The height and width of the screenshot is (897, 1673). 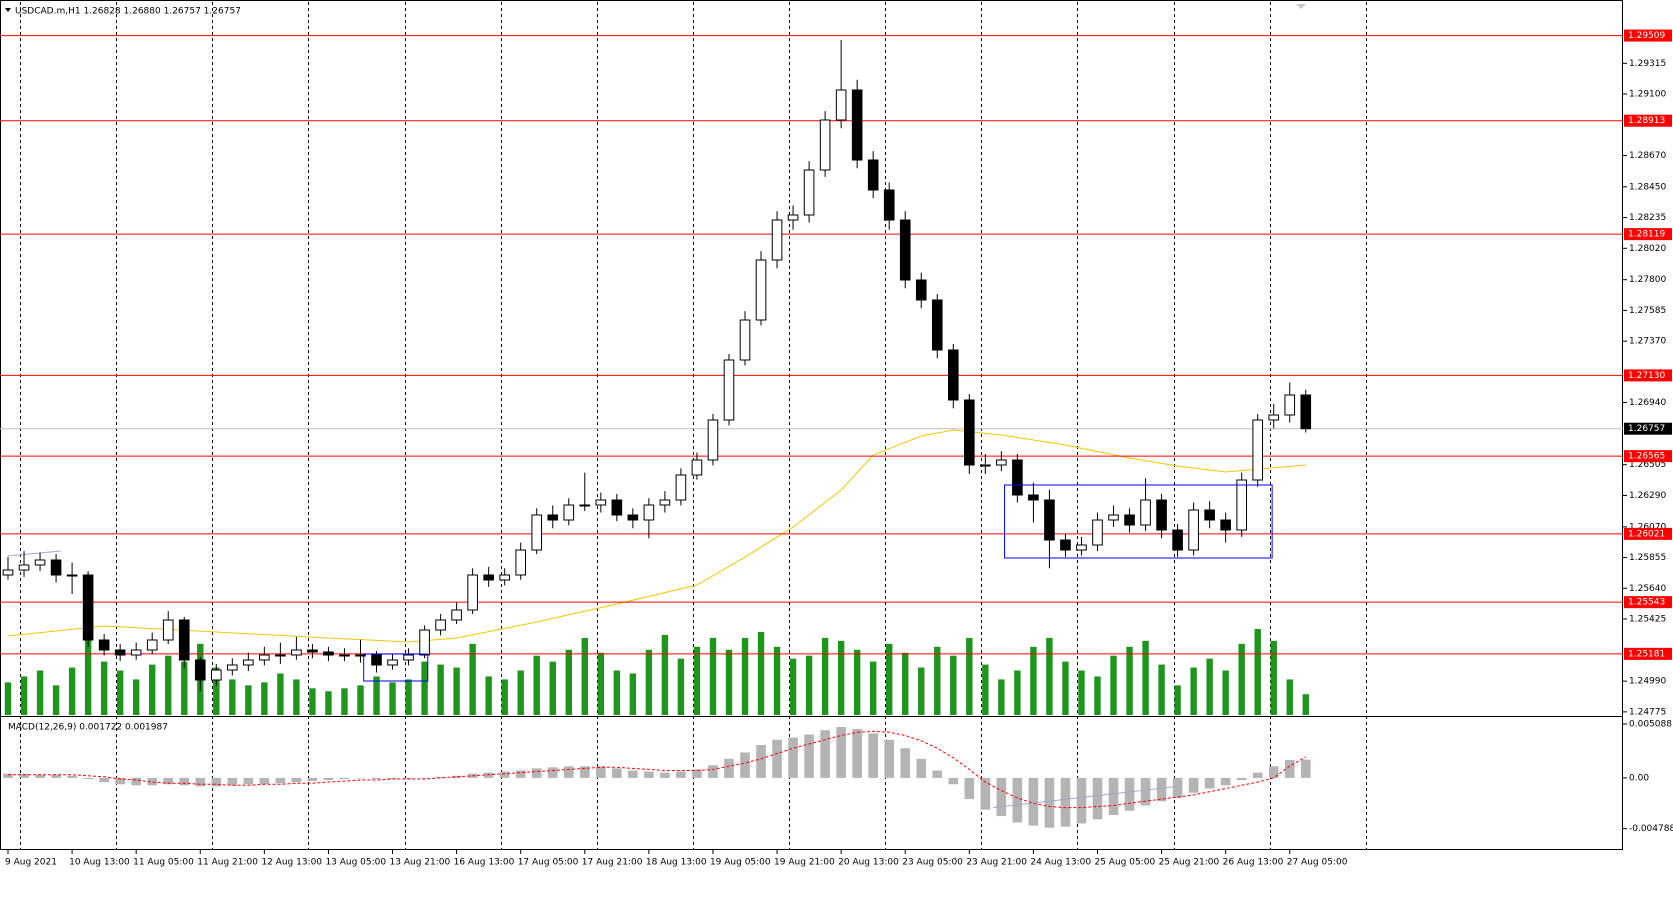 What do you see at coordinates (88, 728) in the screenshot?
I see `macd-title: MACD(12,26,9) 0.001722 0.001987` at bounding box center [88, 728].